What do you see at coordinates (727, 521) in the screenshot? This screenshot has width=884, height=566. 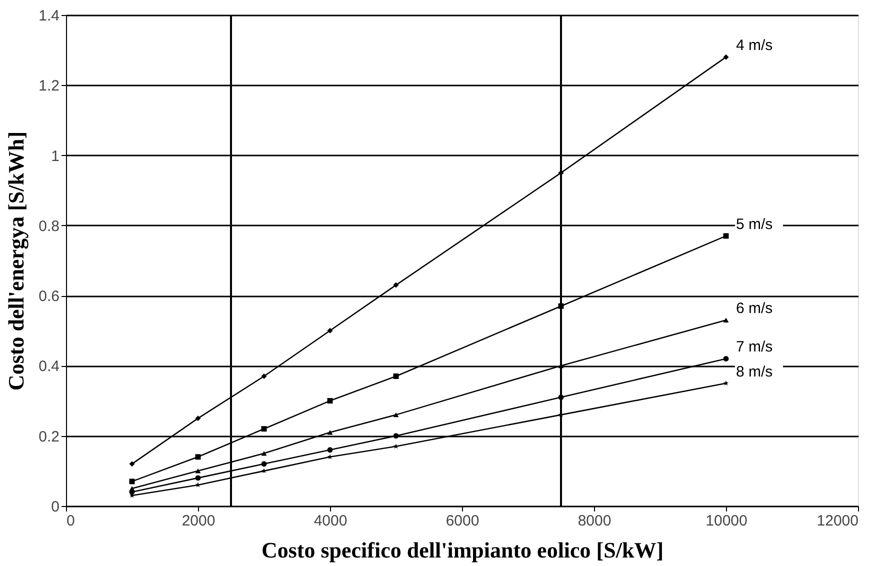 I see `x-tick-label: 10000` at bounding box center [727, 521].